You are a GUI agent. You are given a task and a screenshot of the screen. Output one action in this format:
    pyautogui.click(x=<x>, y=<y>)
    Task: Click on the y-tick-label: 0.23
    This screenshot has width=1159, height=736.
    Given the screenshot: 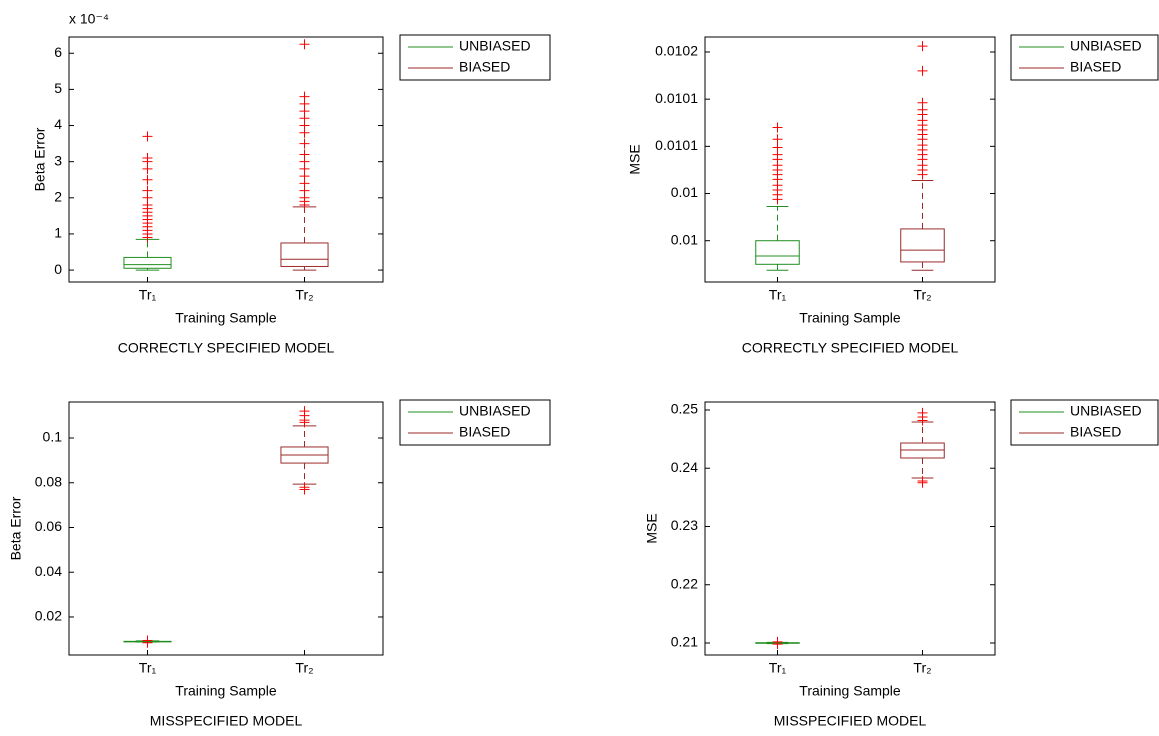 What is the action you would take?
    pyautogui.click(x=684, y=525)
    